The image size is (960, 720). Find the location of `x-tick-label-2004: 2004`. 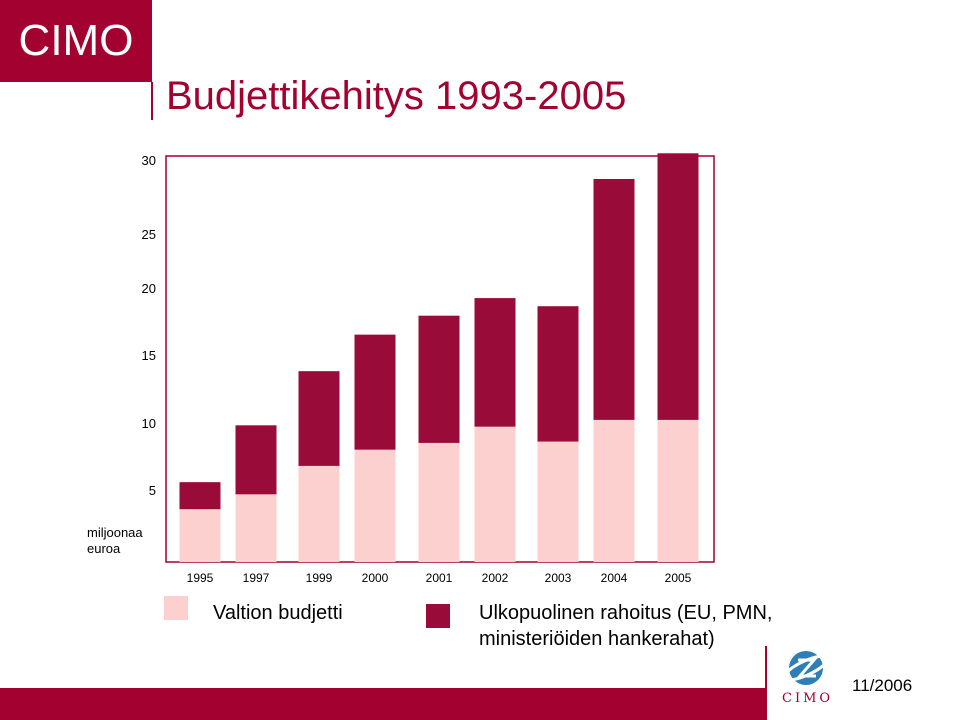

x-tick-label-2004: 2004 is located at coordinates (614, 578).